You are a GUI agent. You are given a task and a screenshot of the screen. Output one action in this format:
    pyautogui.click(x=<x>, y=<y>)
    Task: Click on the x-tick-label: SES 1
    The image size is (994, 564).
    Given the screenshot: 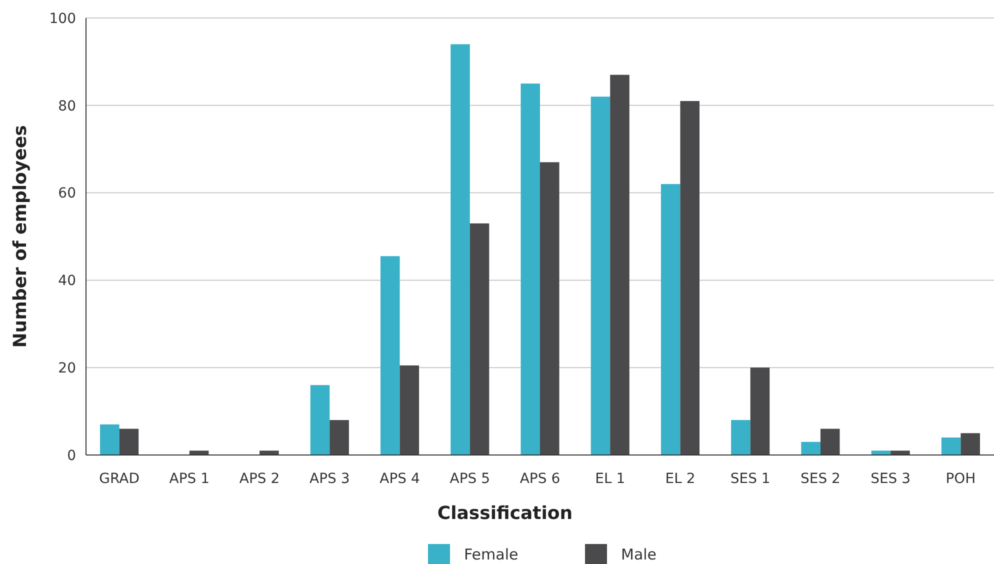 What is the action you would take?
    pyautogui.click(x=750, y=479)
    